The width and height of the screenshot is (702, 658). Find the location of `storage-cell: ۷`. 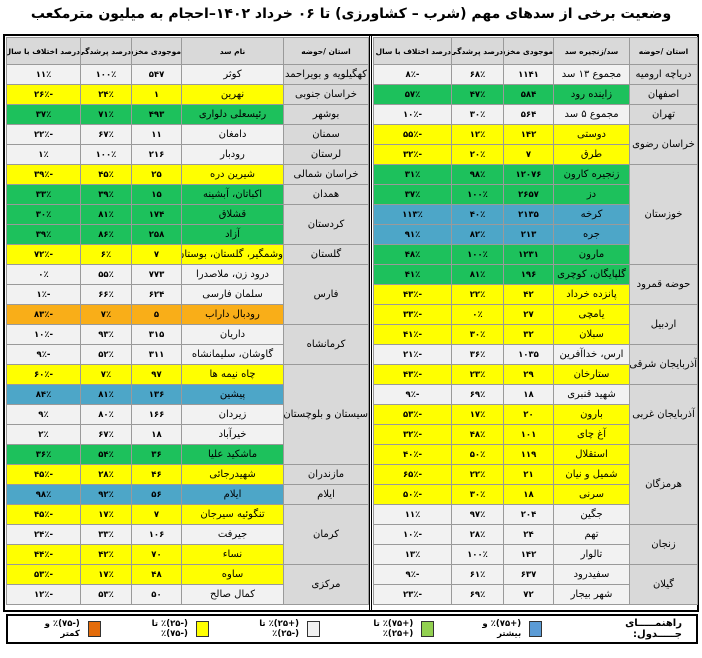

storage-cell: ۷ is located at coordinates (156, 514).